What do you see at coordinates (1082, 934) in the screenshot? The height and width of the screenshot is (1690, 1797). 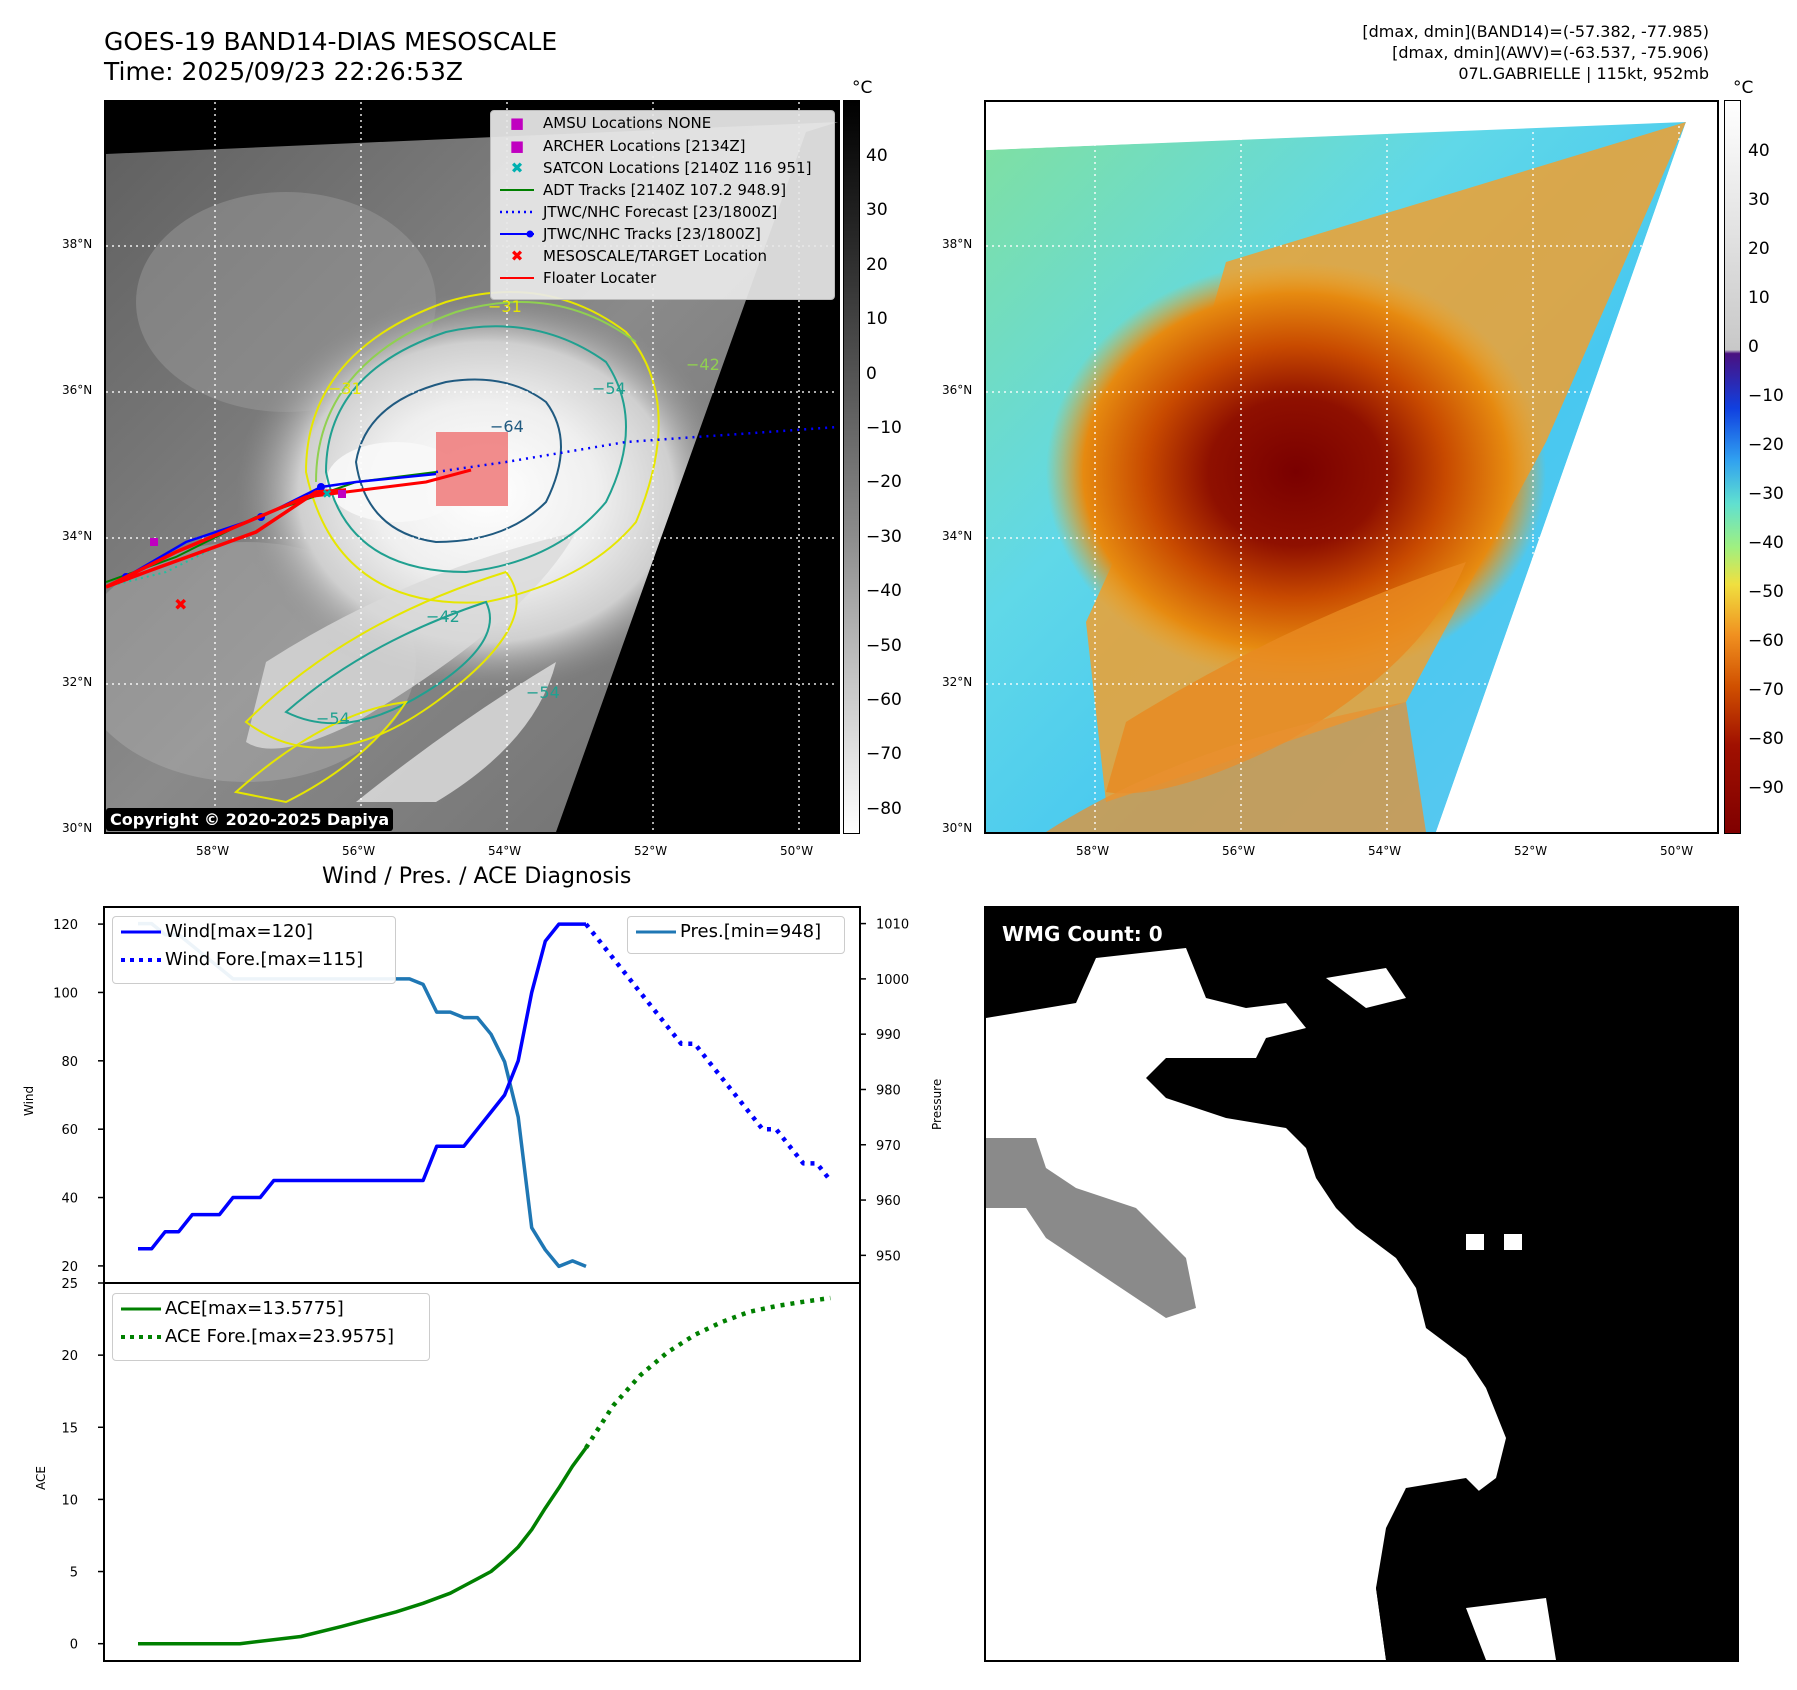 I see `wmg-count-label: WMG Count: 0` at bounding box center [1082, 934].